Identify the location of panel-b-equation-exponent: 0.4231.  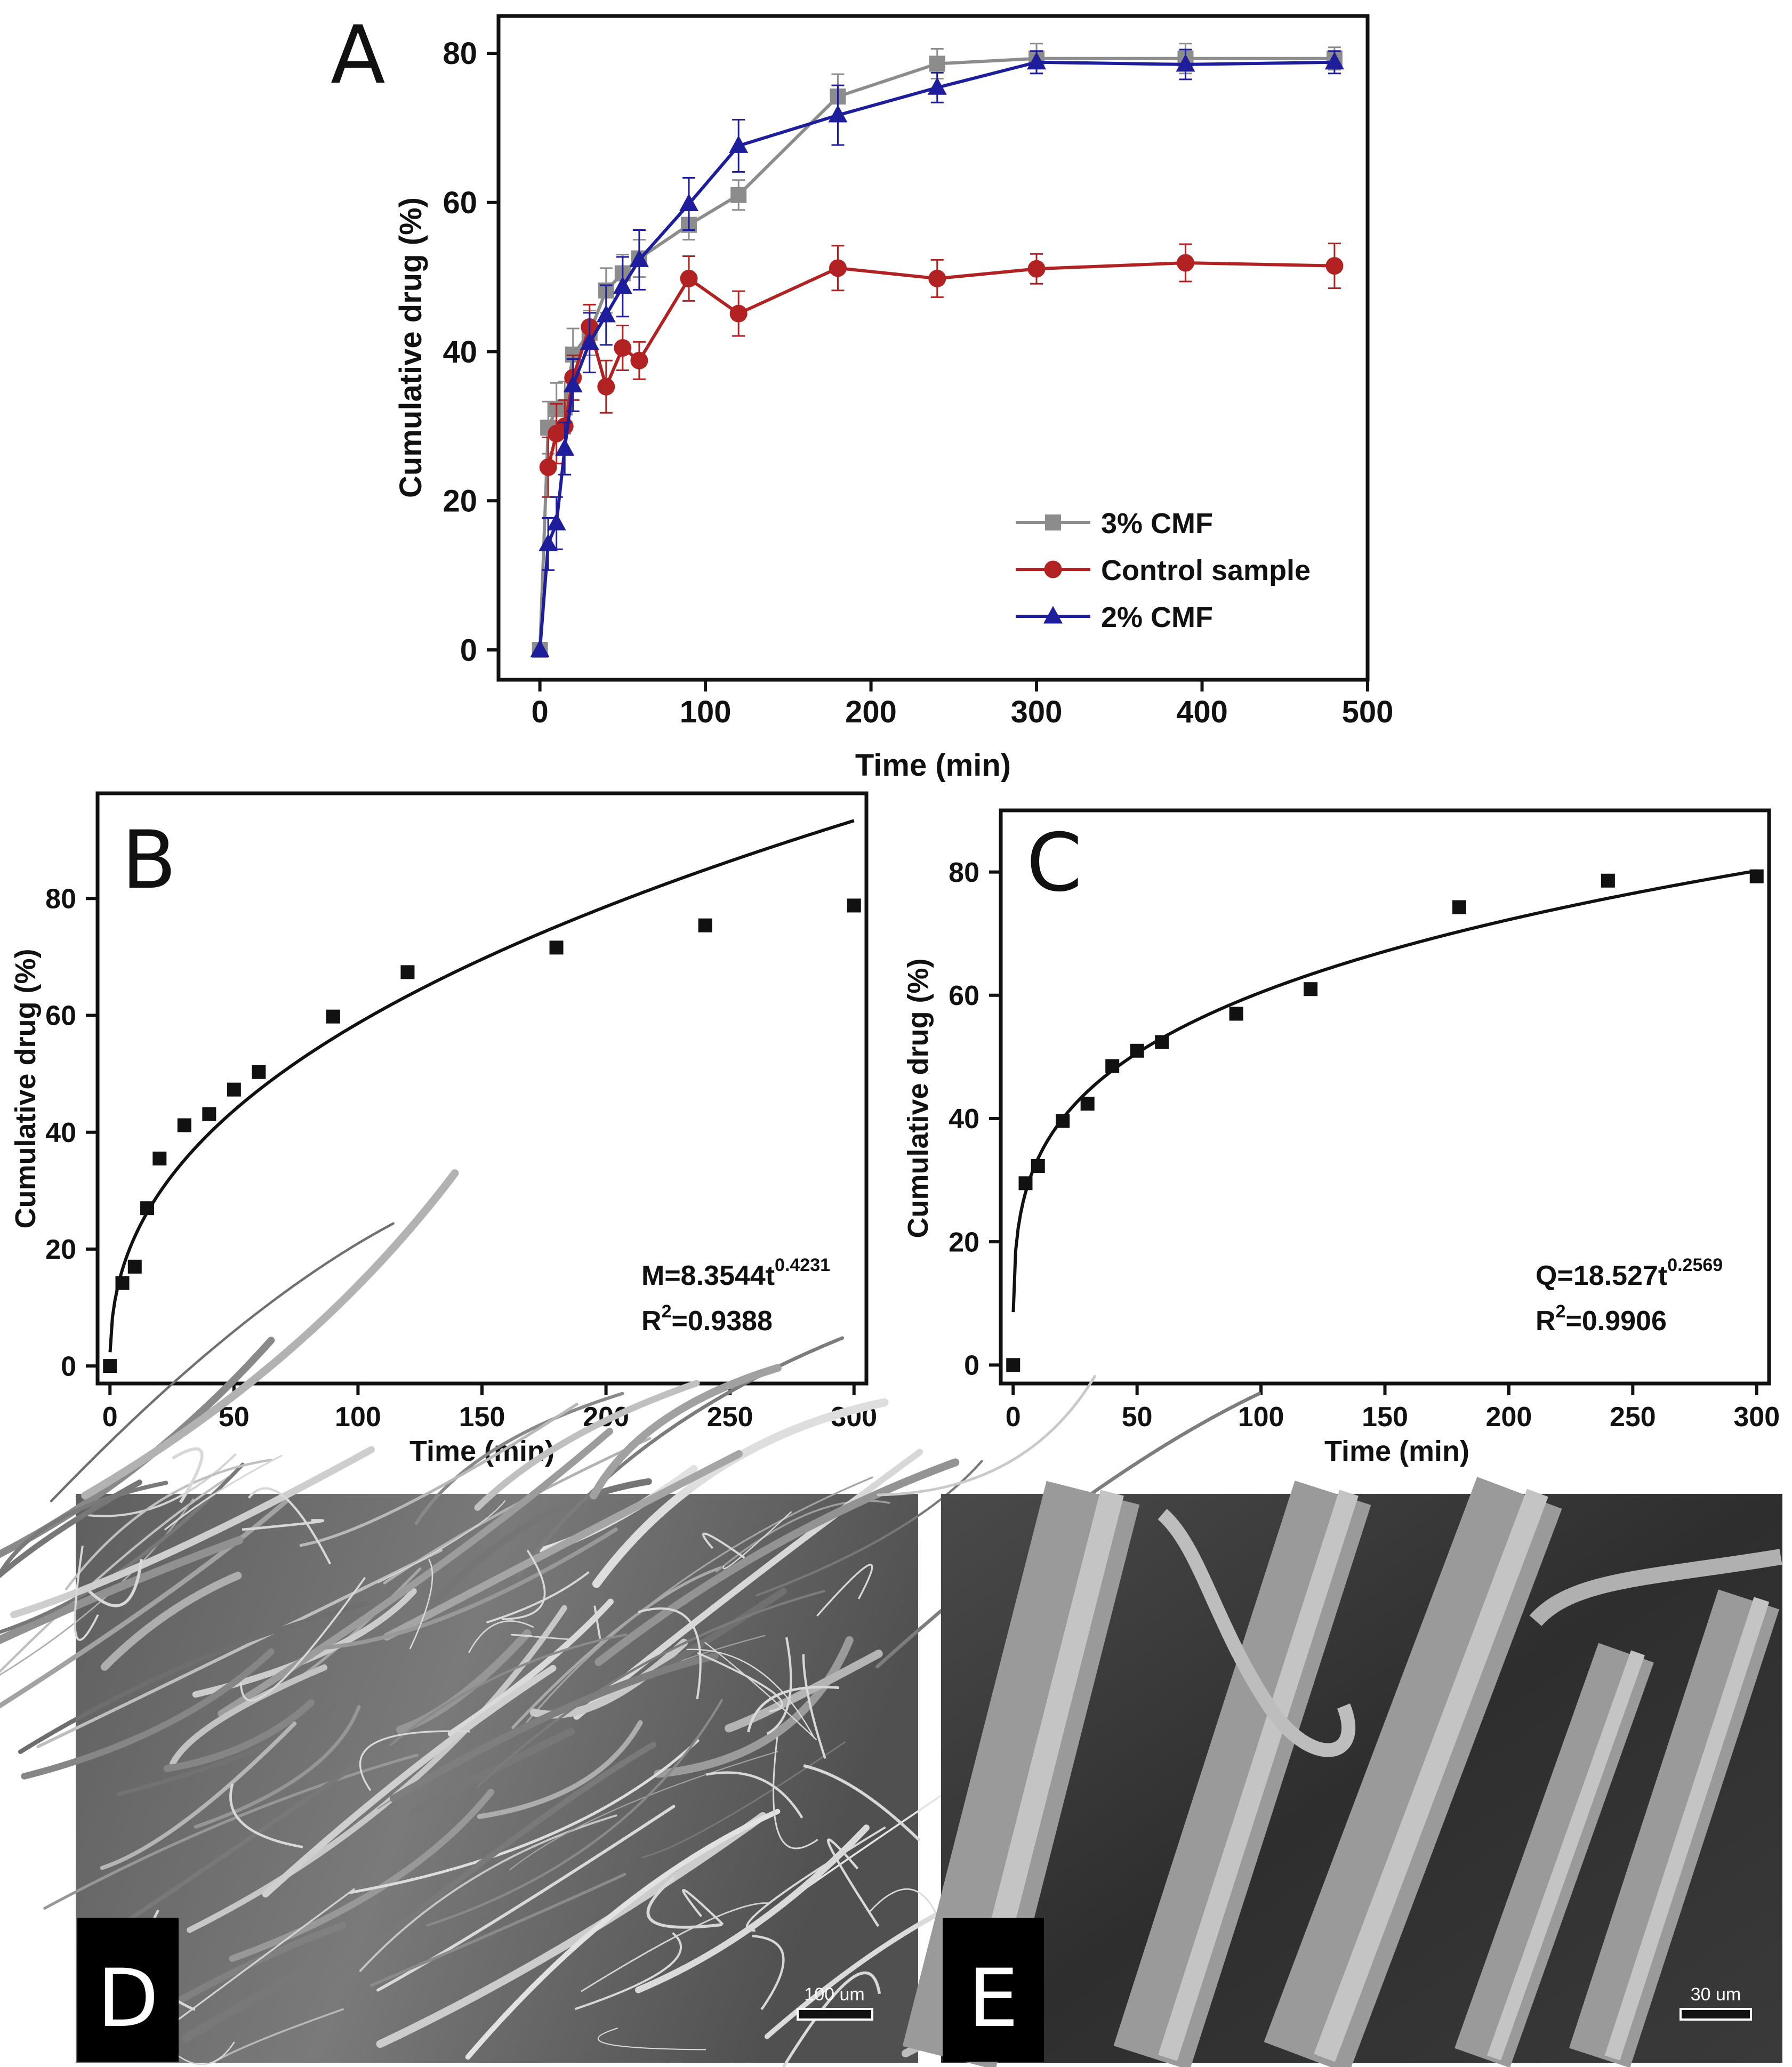
(802, 1265).